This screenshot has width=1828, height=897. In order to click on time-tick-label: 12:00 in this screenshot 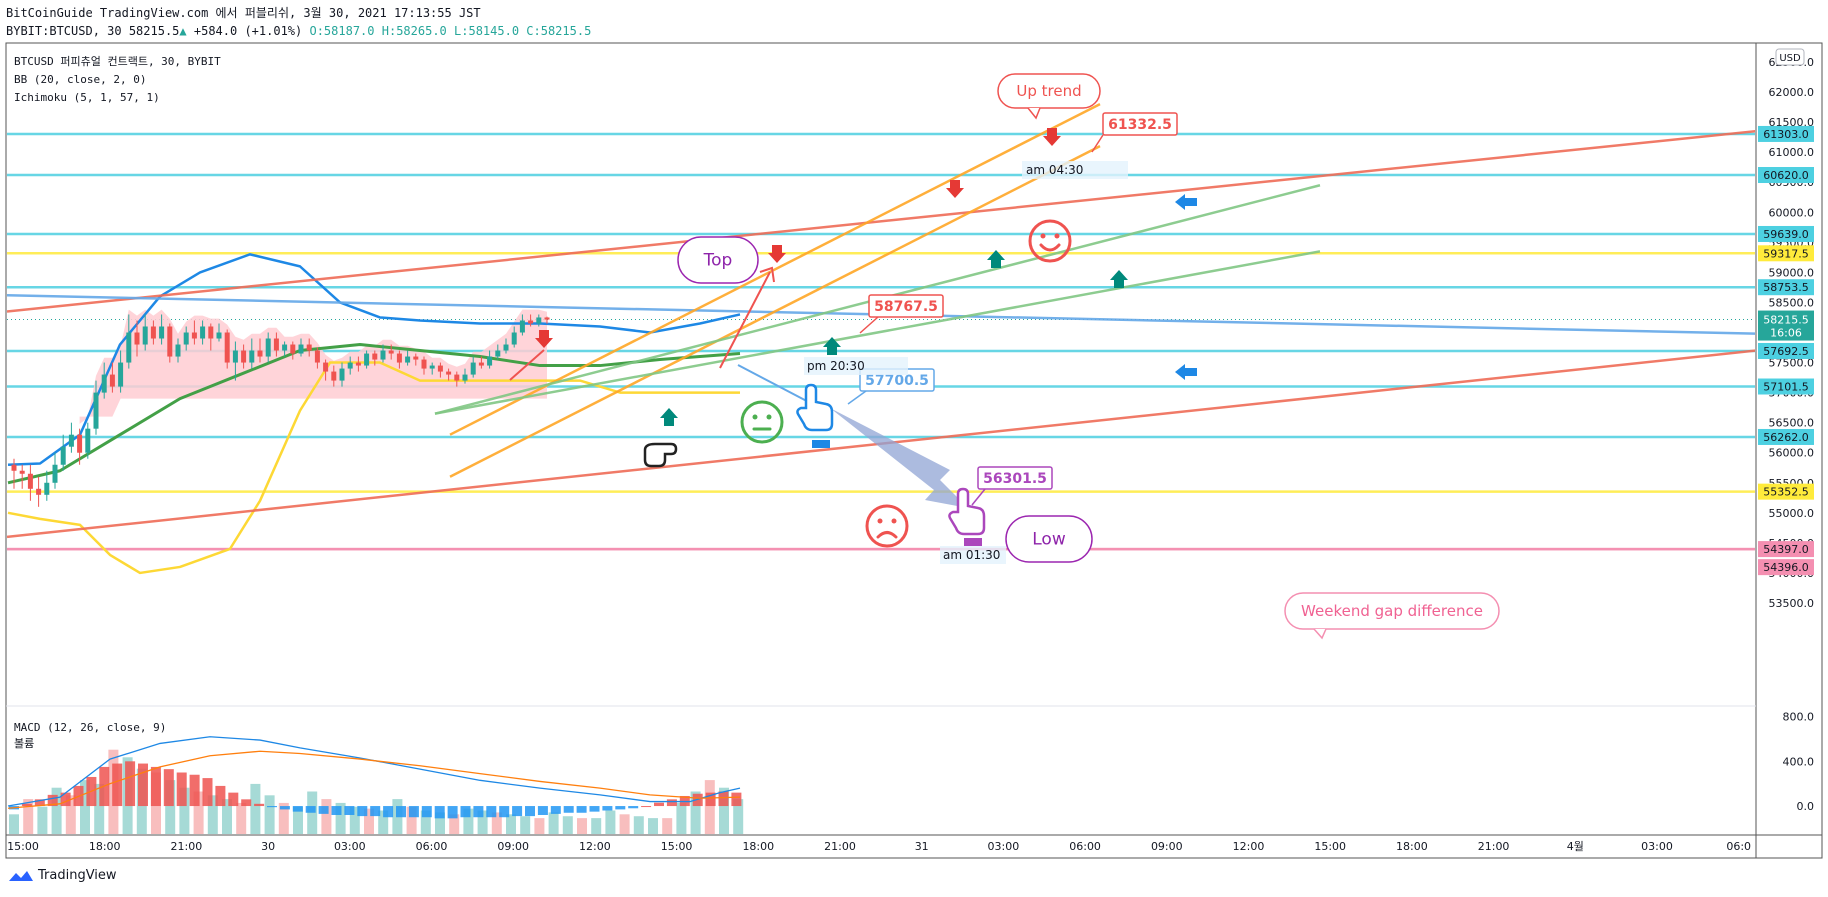, I will do `click(595, 846)`.